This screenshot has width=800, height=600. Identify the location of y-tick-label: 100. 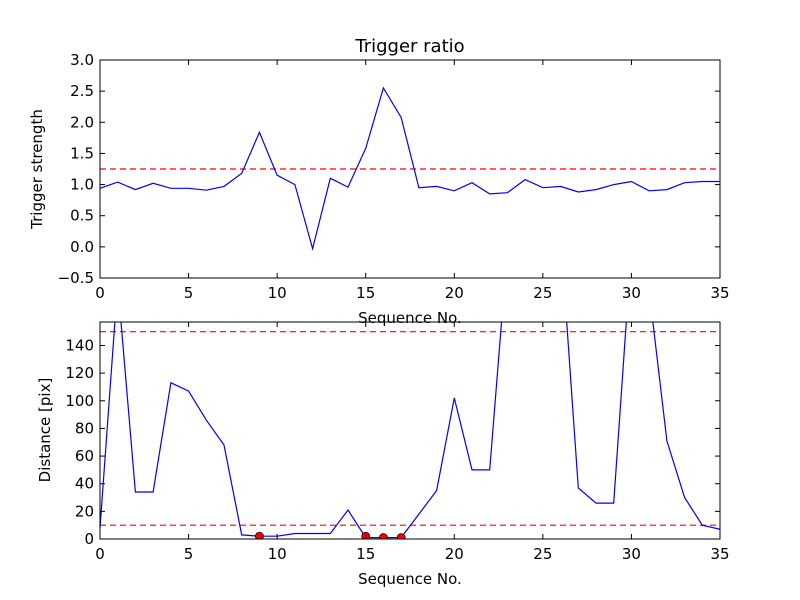
(79, 401).